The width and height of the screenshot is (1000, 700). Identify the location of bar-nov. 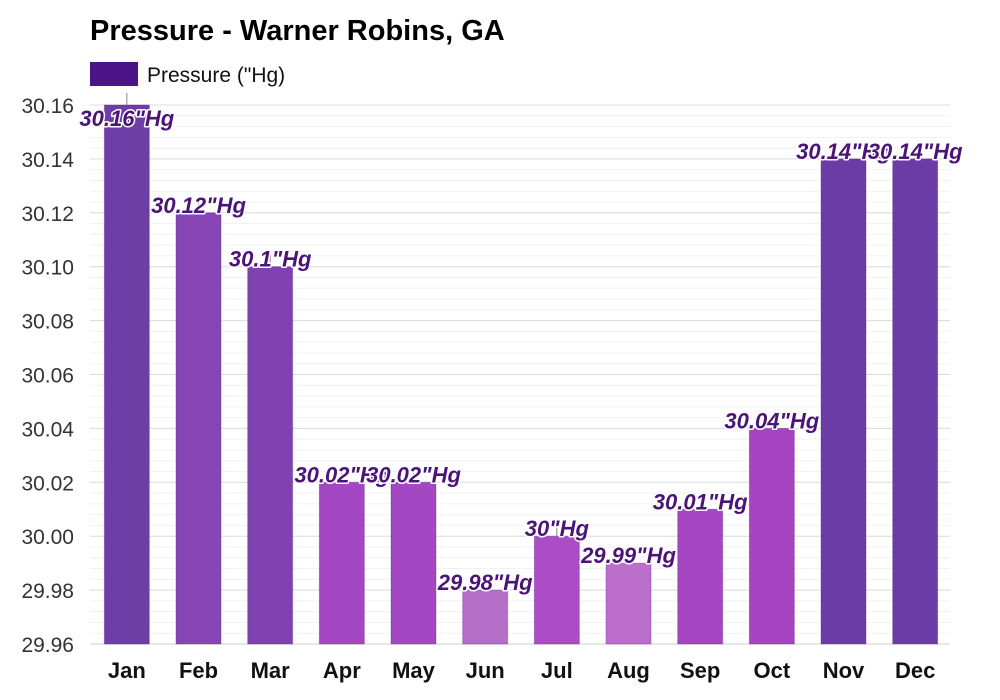
(843, 401).